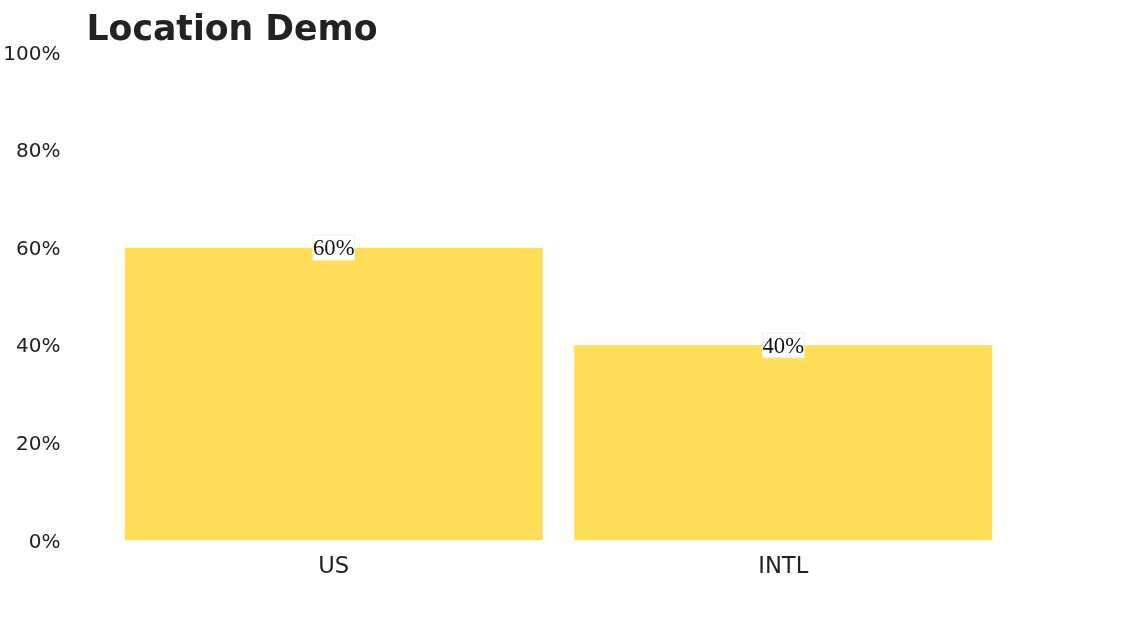  I want to click on x-tick-label: US, so click(334, 564).